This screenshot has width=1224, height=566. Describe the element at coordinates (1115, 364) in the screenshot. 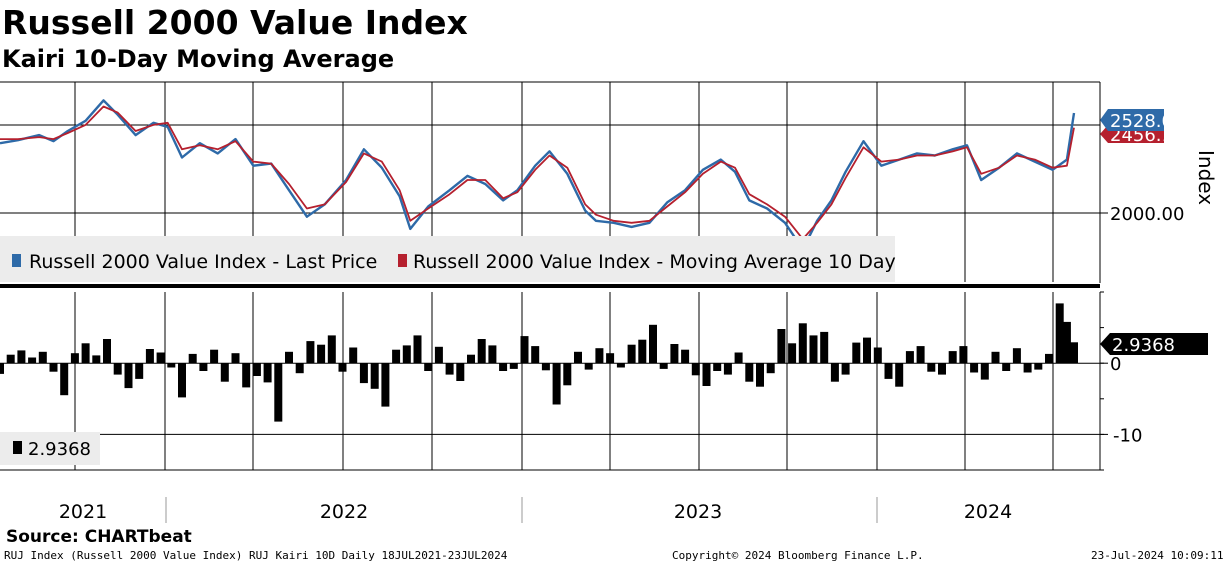

I see `bottom-ytick-label-0: 0` at that location.